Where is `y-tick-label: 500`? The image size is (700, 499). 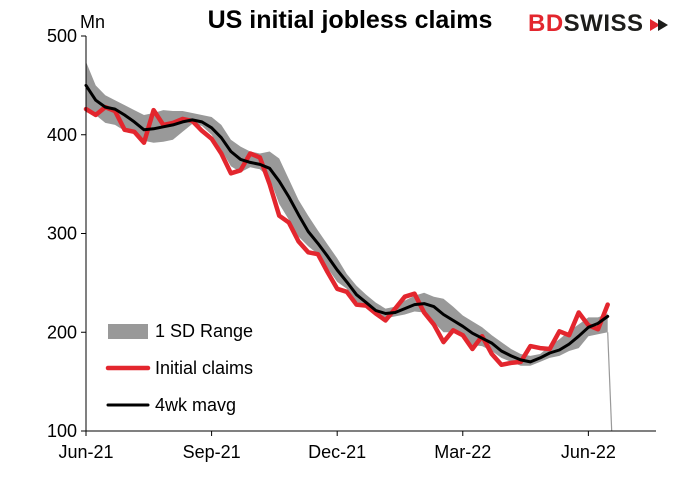
y-tick-label: 500 is located at coordinates (62, 36).